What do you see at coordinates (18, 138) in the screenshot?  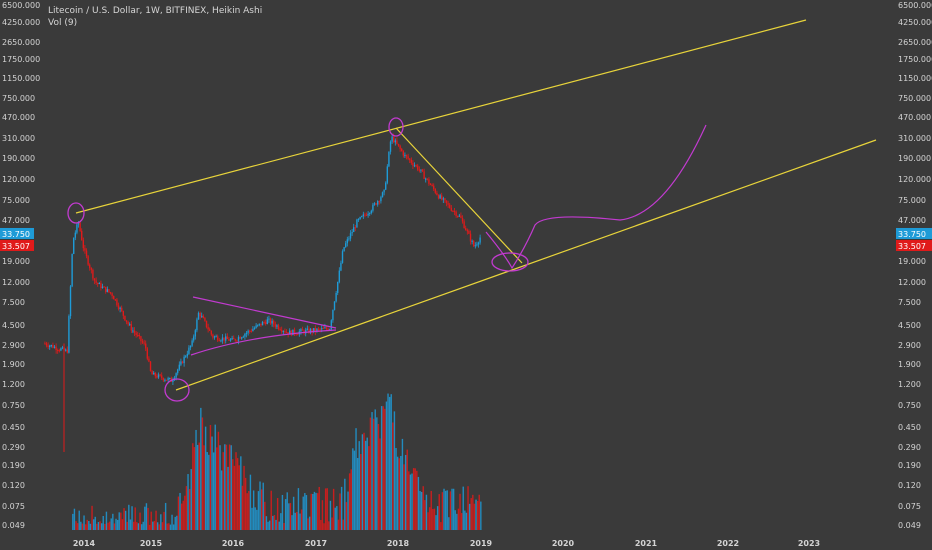 I see `y-tick-label-left: 310.000` at bounding box center [18, 138].